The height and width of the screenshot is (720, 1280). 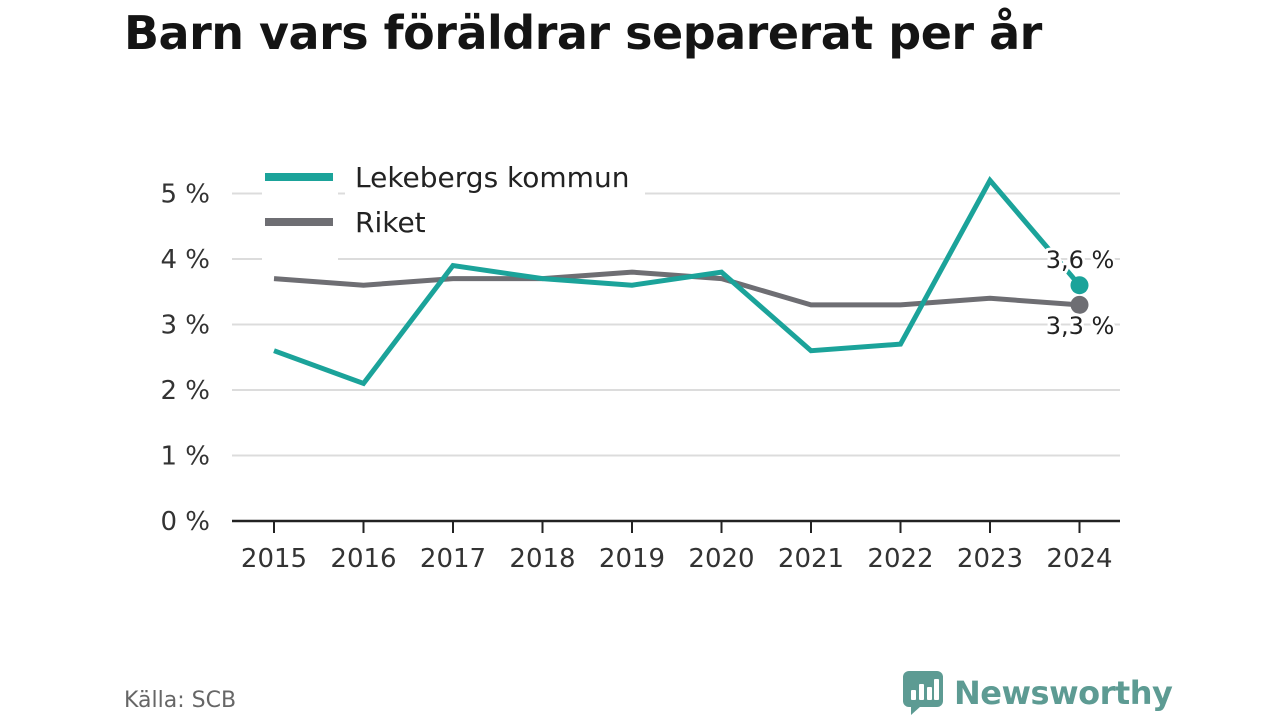 What do you see at coordinates (492, 177) in the screenshot?
I see `legend-label: Lekebergs kommun` at bounding box center [492, 177].